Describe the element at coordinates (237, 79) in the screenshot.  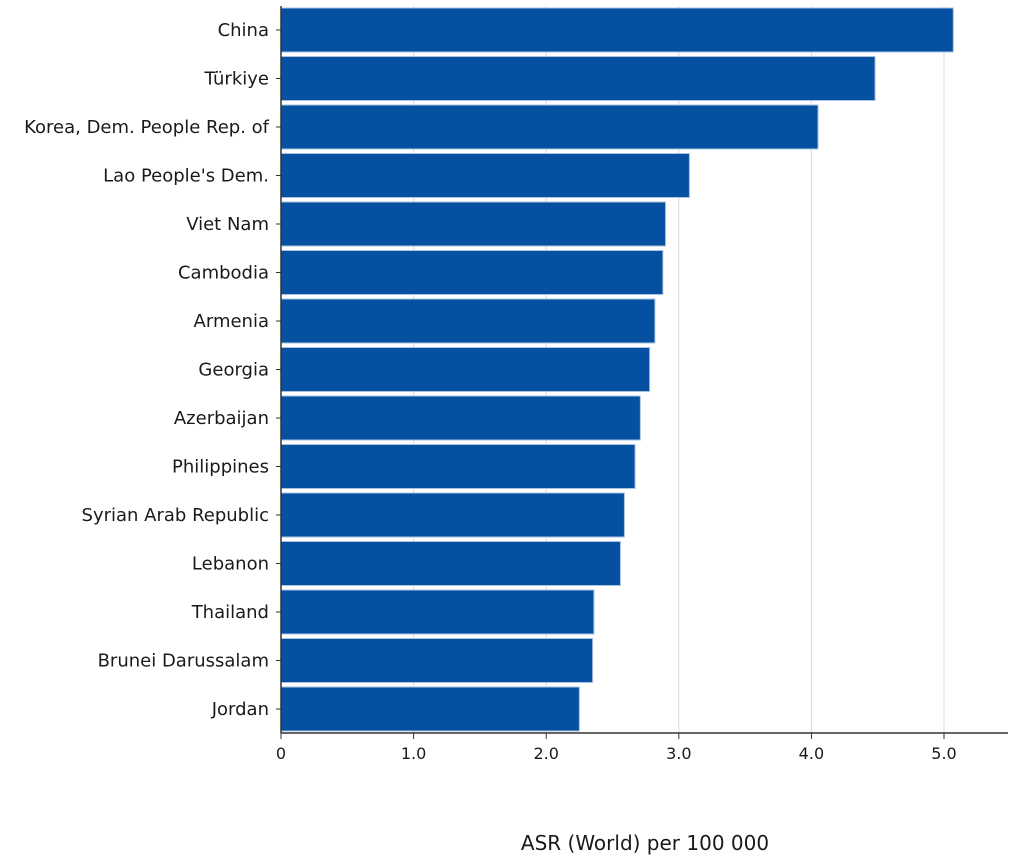
I see `category-label-1: Türkiye` at that location.